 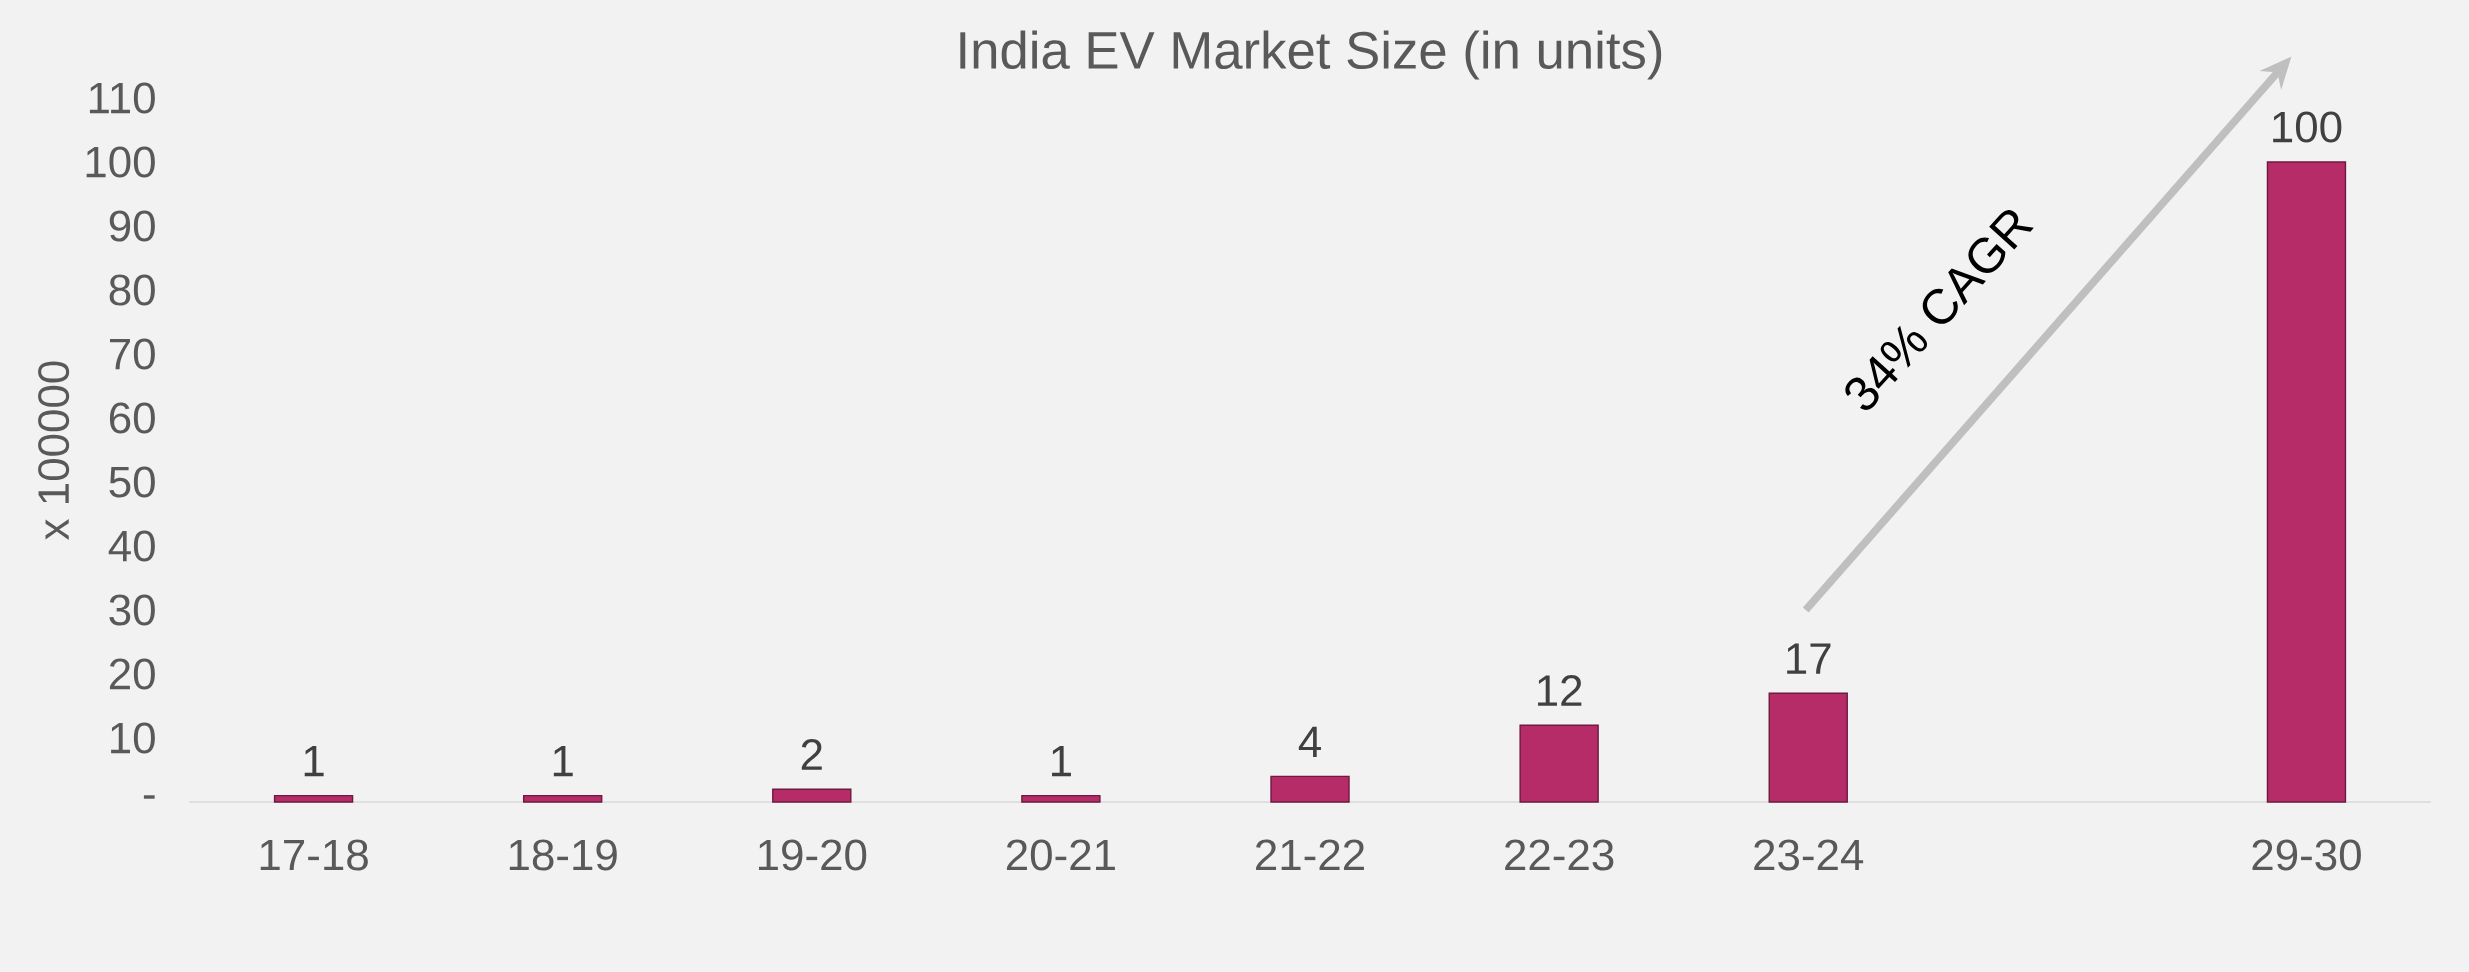 What do you see at coordinates (1310, 855) in the screenshot?
I see `x-tick-label: 21-22` at bounding box center [1310, 855].